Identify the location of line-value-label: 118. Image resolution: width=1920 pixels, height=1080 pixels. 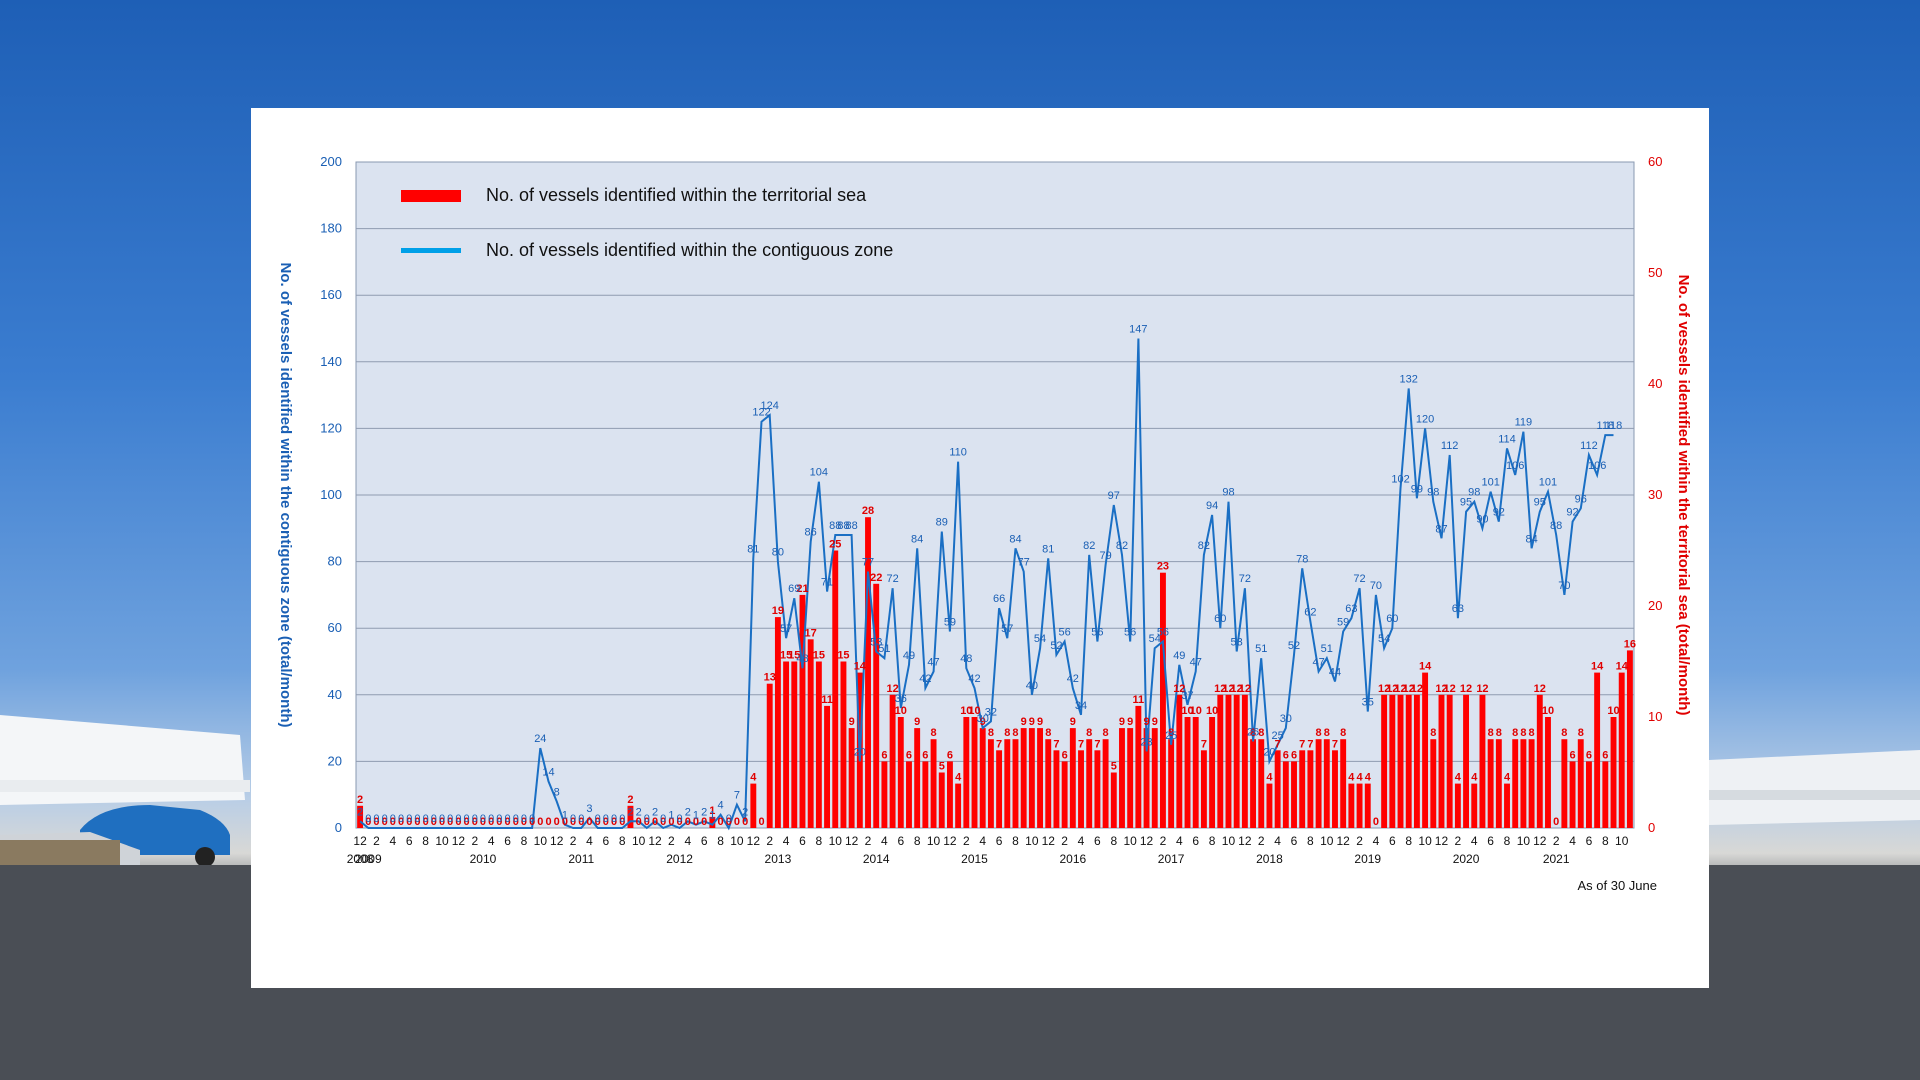
(1614, 426).